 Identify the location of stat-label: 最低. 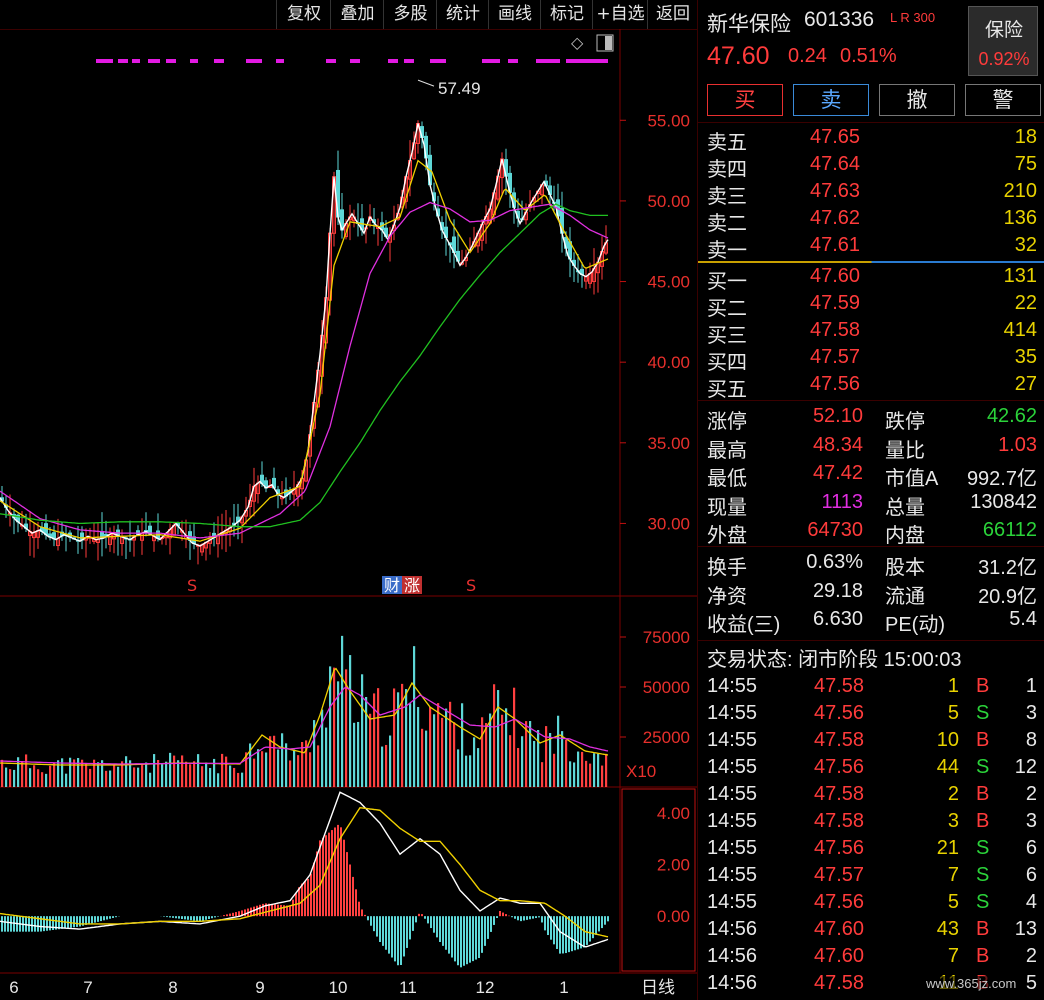
(727, 479).